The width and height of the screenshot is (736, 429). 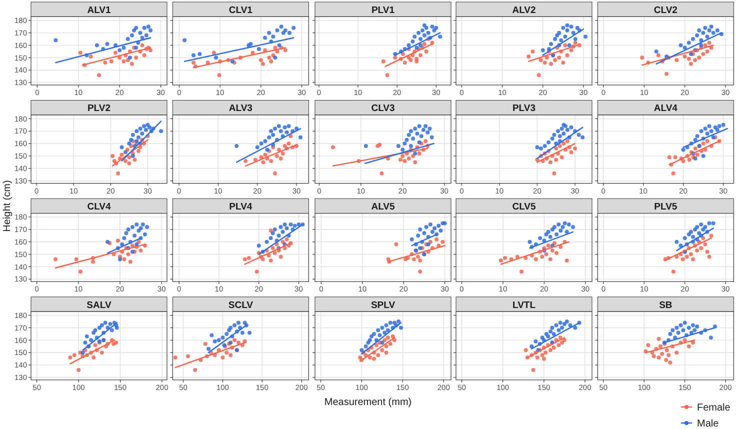 What do you see at coordinates (666, 108) in the screenshot?
I see `chart-title: ALV4` at bounding box center [666, 108].